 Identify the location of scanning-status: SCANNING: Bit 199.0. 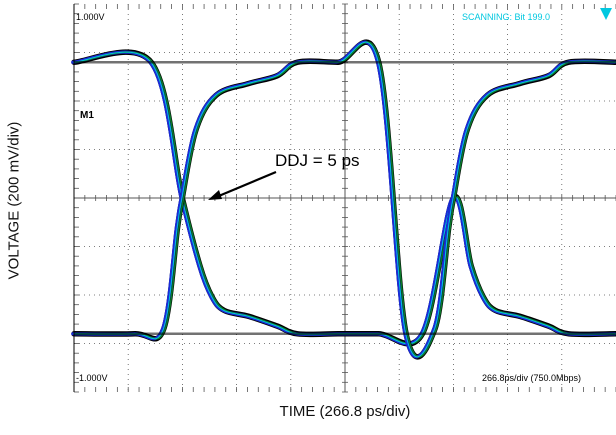
(506, 17).